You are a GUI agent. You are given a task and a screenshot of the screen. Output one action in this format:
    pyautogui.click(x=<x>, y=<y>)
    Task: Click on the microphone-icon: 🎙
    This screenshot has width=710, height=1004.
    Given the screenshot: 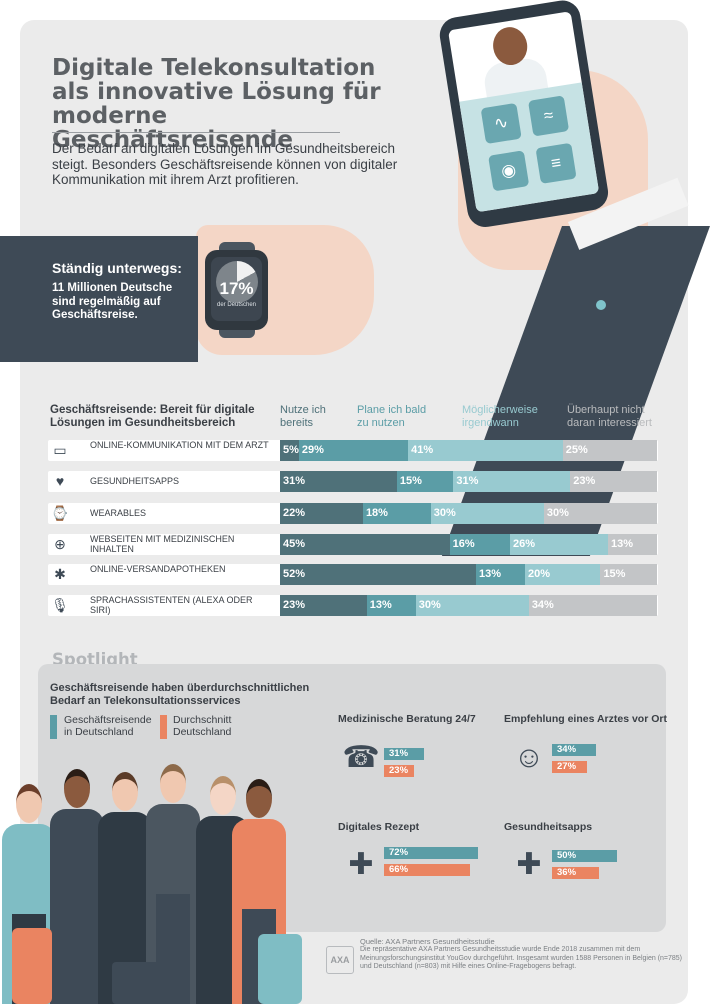 What is the action you would take?
    pyautogui.click(x=60, y=605)
    